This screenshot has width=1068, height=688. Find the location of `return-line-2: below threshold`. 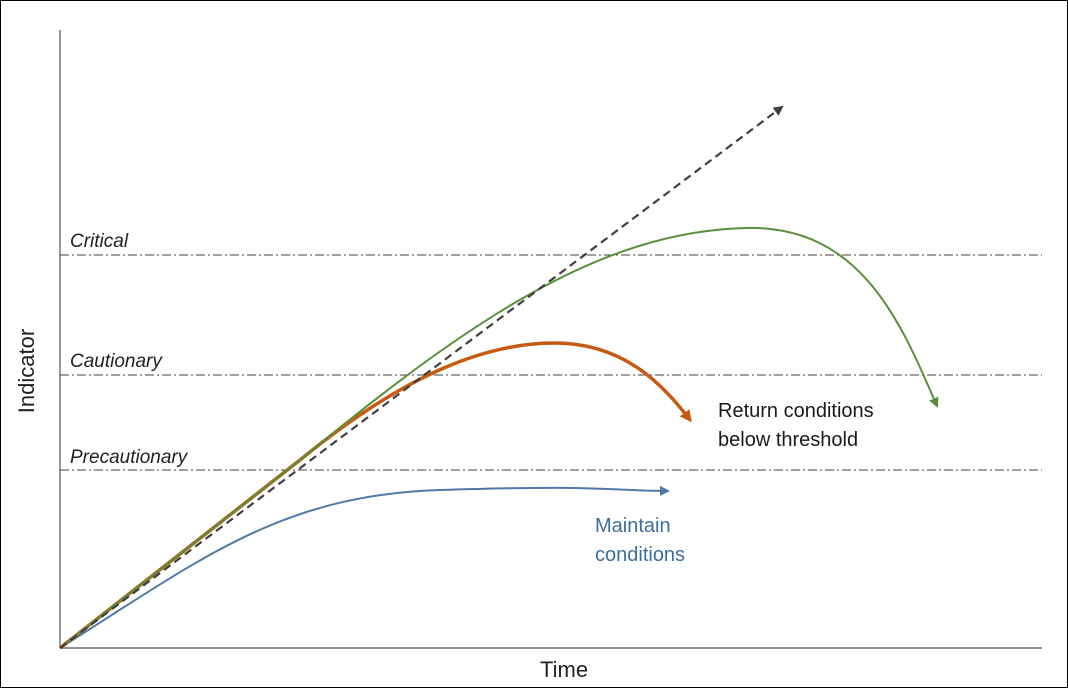

return-line-2: below threshold is located at coordinates (788, 440).